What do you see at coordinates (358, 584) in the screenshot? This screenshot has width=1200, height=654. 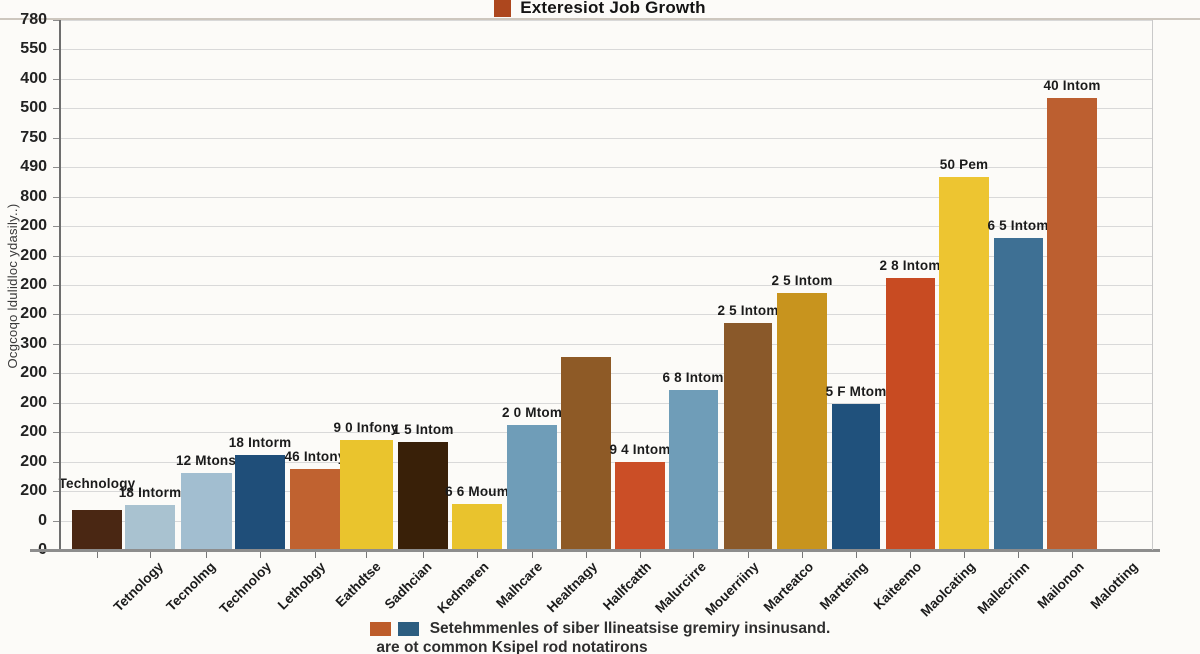 I see `x-category-label: Eathdtse` at bounding box center [358, 584].